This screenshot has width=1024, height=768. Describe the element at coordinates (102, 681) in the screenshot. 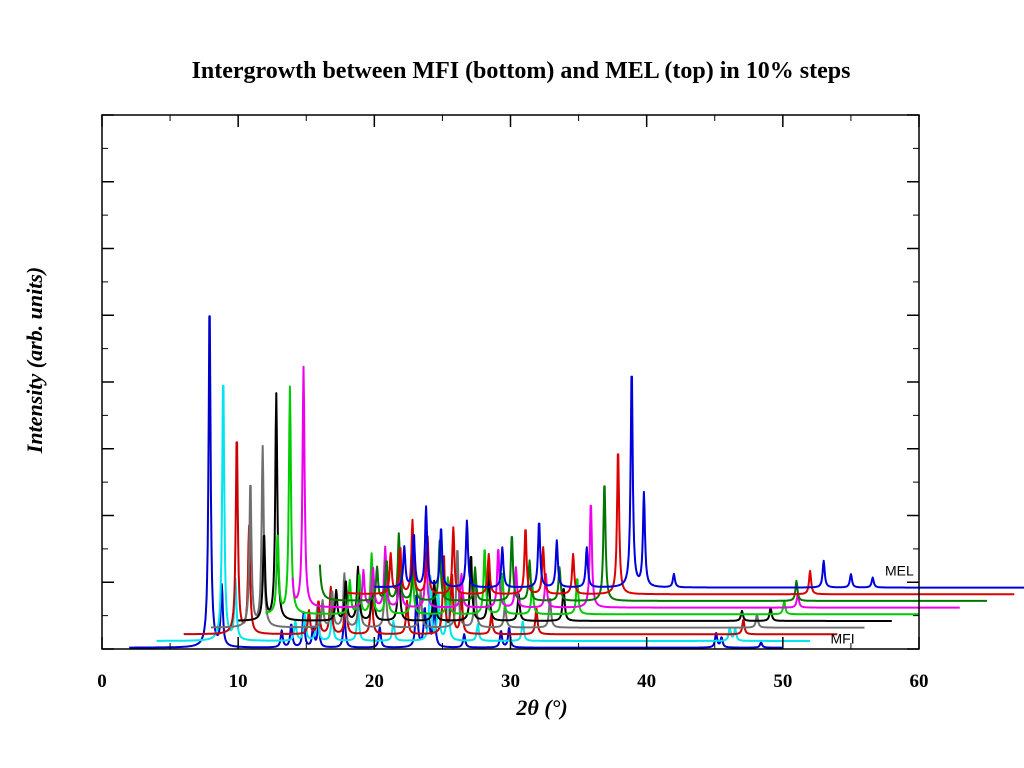

I see `x-tick-label: 0` at that location.